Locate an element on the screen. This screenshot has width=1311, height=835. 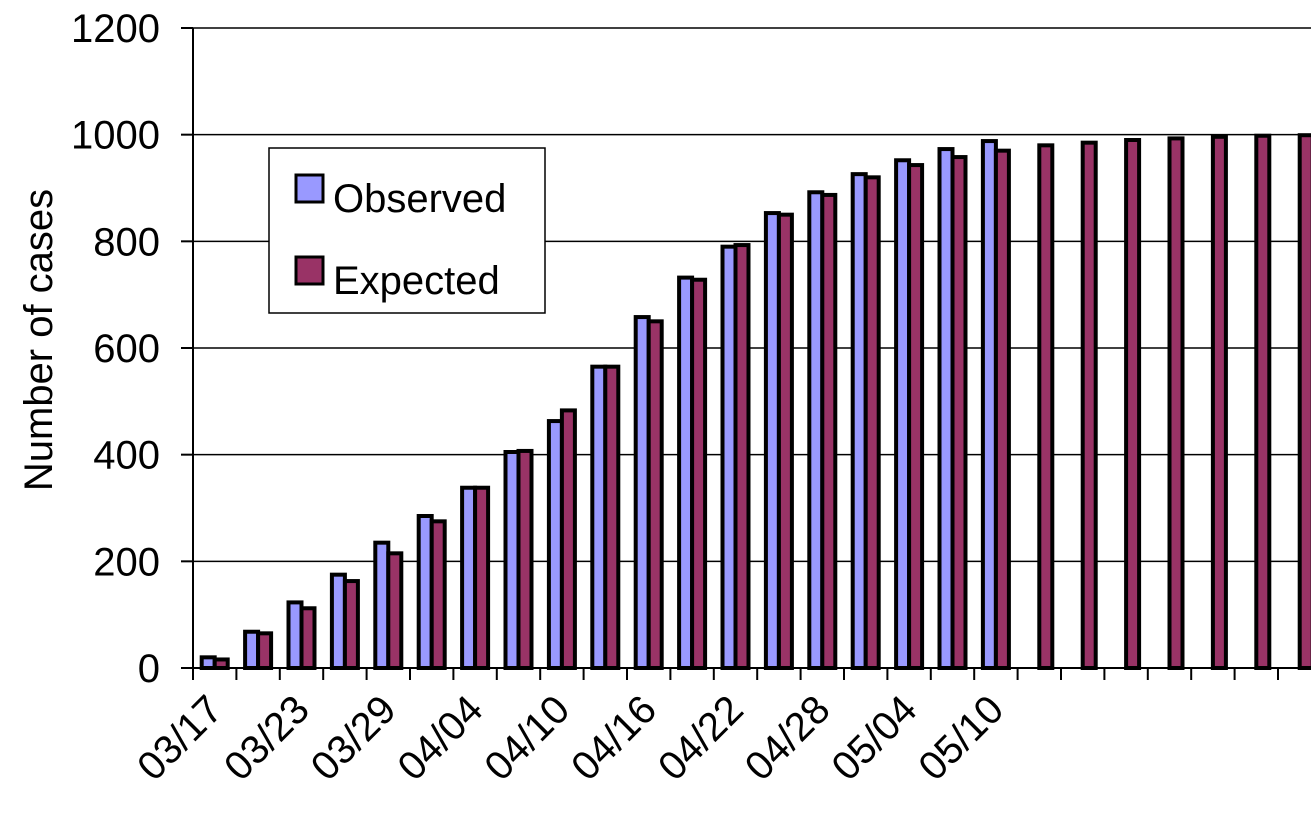
y-tick-label: 600 is located at coordinates (126, 349).